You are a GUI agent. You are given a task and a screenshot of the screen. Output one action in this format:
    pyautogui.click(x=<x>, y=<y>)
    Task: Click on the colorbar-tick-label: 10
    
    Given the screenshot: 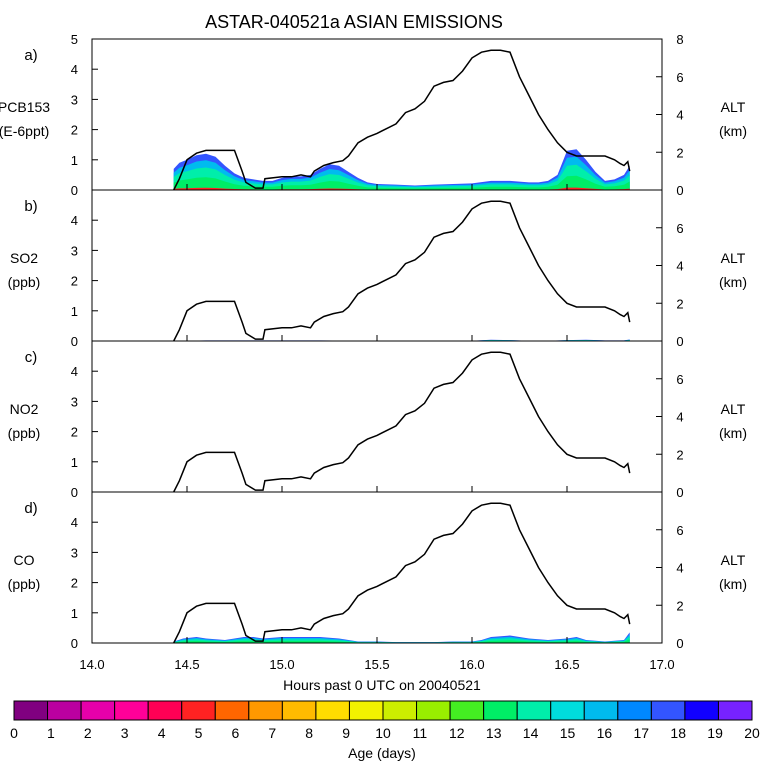 What is the action you would take?
    pyautogui.click(x=383, y=733)
    